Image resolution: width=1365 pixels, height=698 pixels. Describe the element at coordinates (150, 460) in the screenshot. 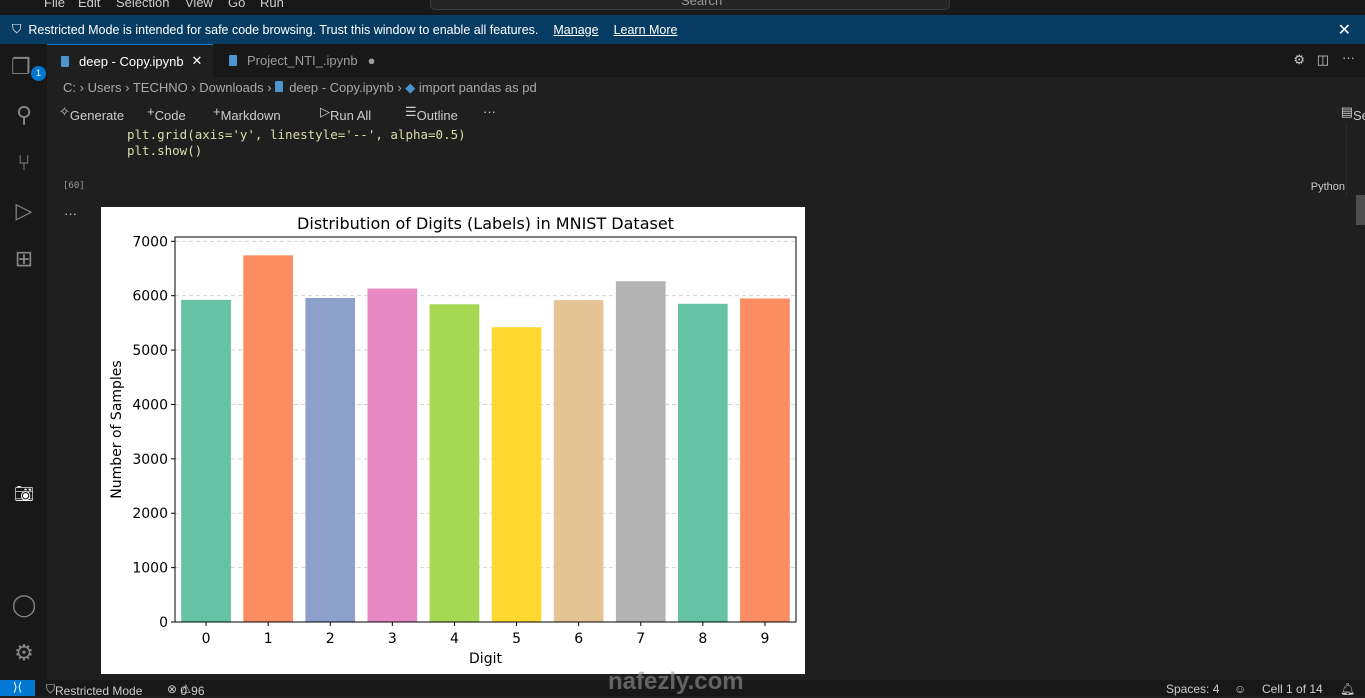

I see `y-tick-label: 3000` at that location.